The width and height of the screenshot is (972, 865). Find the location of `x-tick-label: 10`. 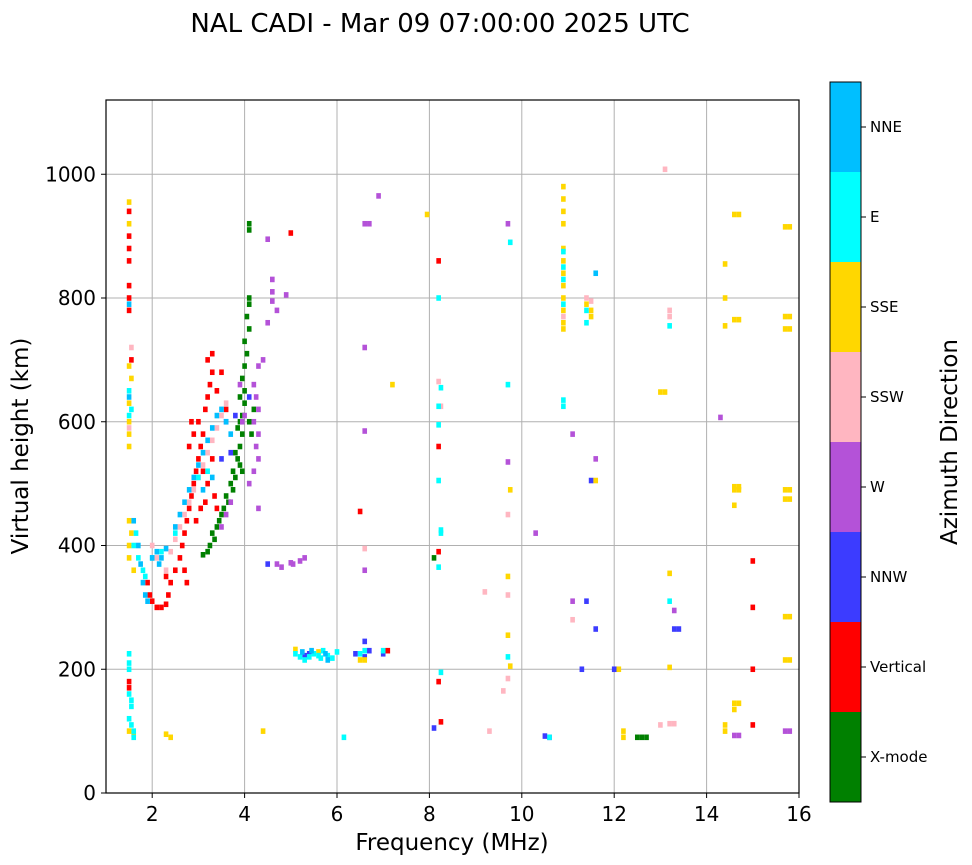

x-tick-label: 10 is located at coordinates (521, 814).